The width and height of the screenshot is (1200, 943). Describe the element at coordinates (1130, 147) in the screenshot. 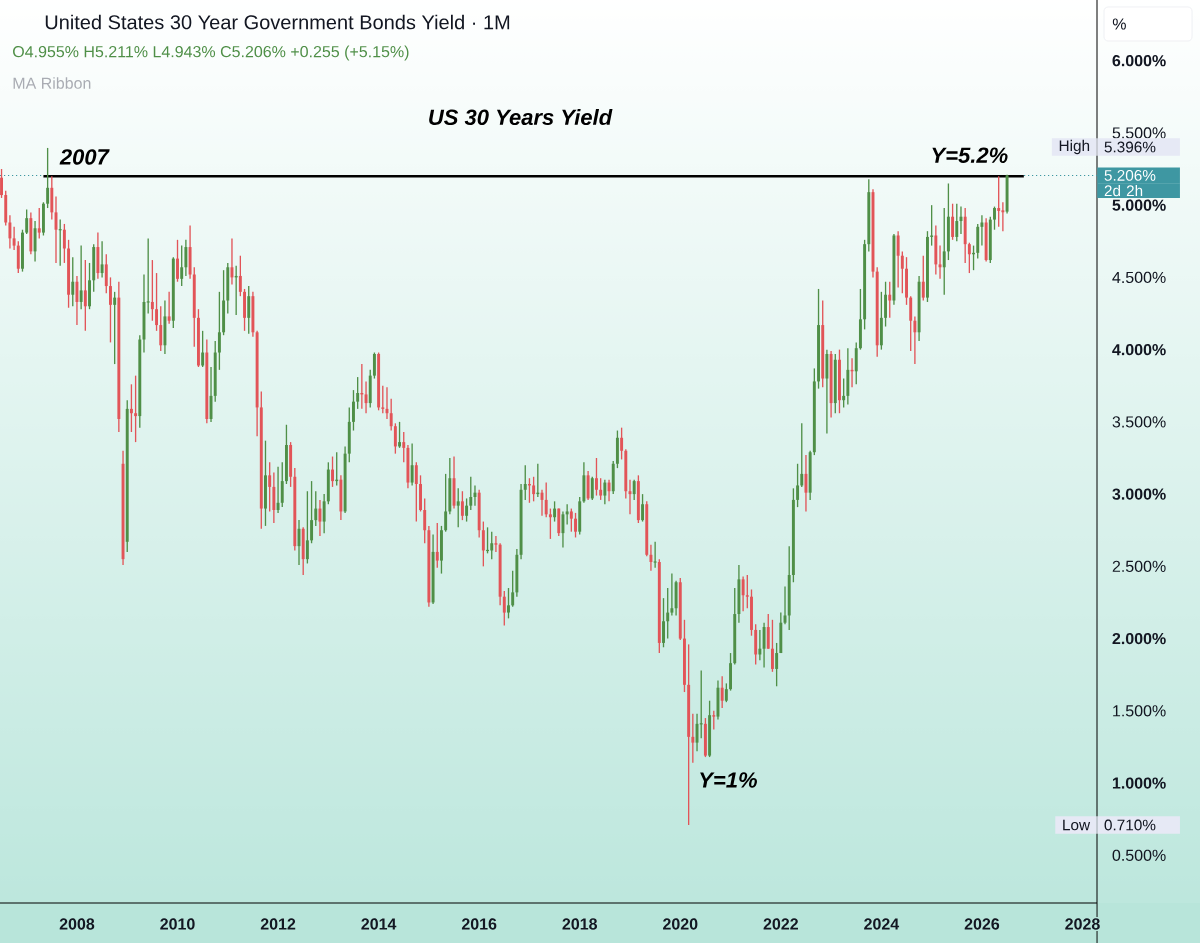

I see `text: 5.396%` at that location.